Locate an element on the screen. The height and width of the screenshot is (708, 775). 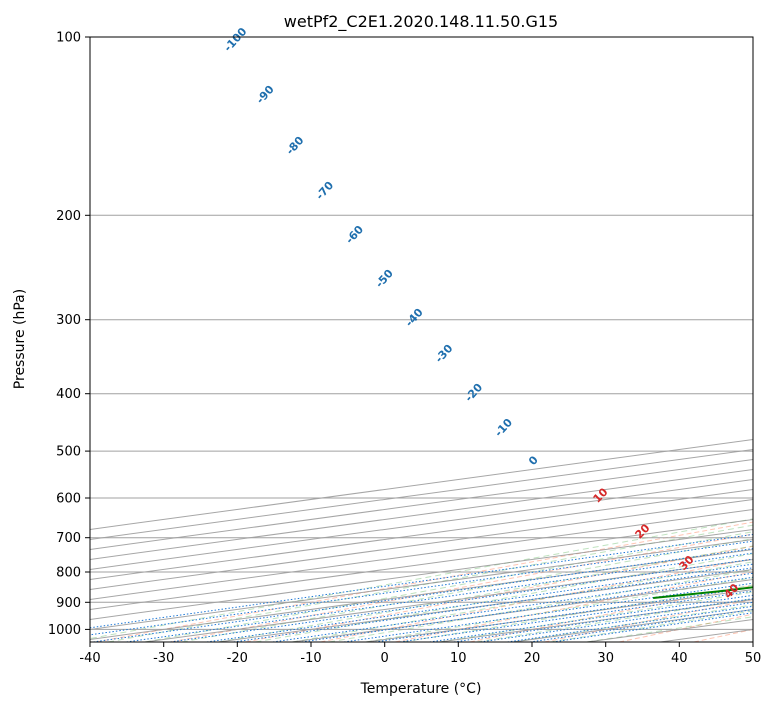
y-axis-ticks: 100 200 300 400 500 600 700 800 900 1000 is located at coordinates (69, 334).